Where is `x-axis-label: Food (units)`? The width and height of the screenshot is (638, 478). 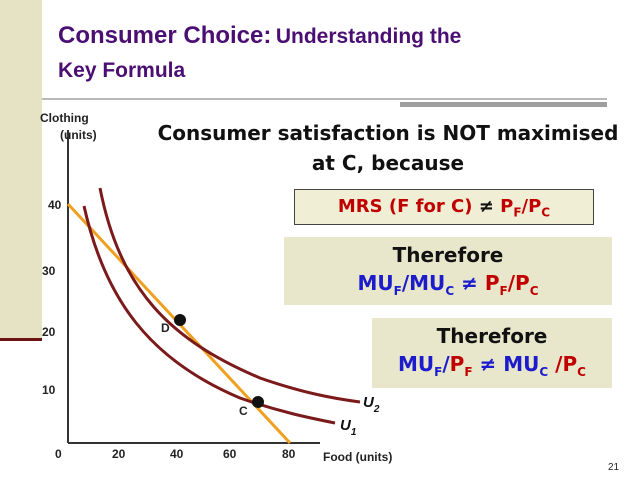 x-axis-label: Food (units) is located at coordinates (358, 457).